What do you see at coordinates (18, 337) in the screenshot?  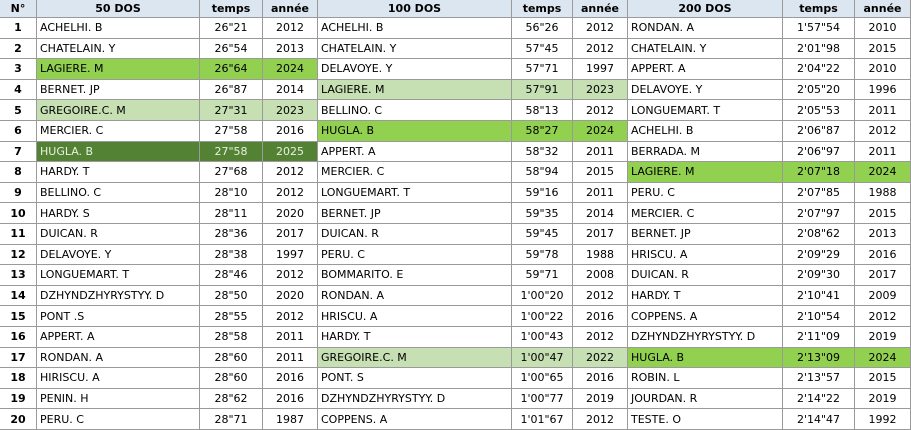 I see `rank: 16` at bounding box center [18, 337].